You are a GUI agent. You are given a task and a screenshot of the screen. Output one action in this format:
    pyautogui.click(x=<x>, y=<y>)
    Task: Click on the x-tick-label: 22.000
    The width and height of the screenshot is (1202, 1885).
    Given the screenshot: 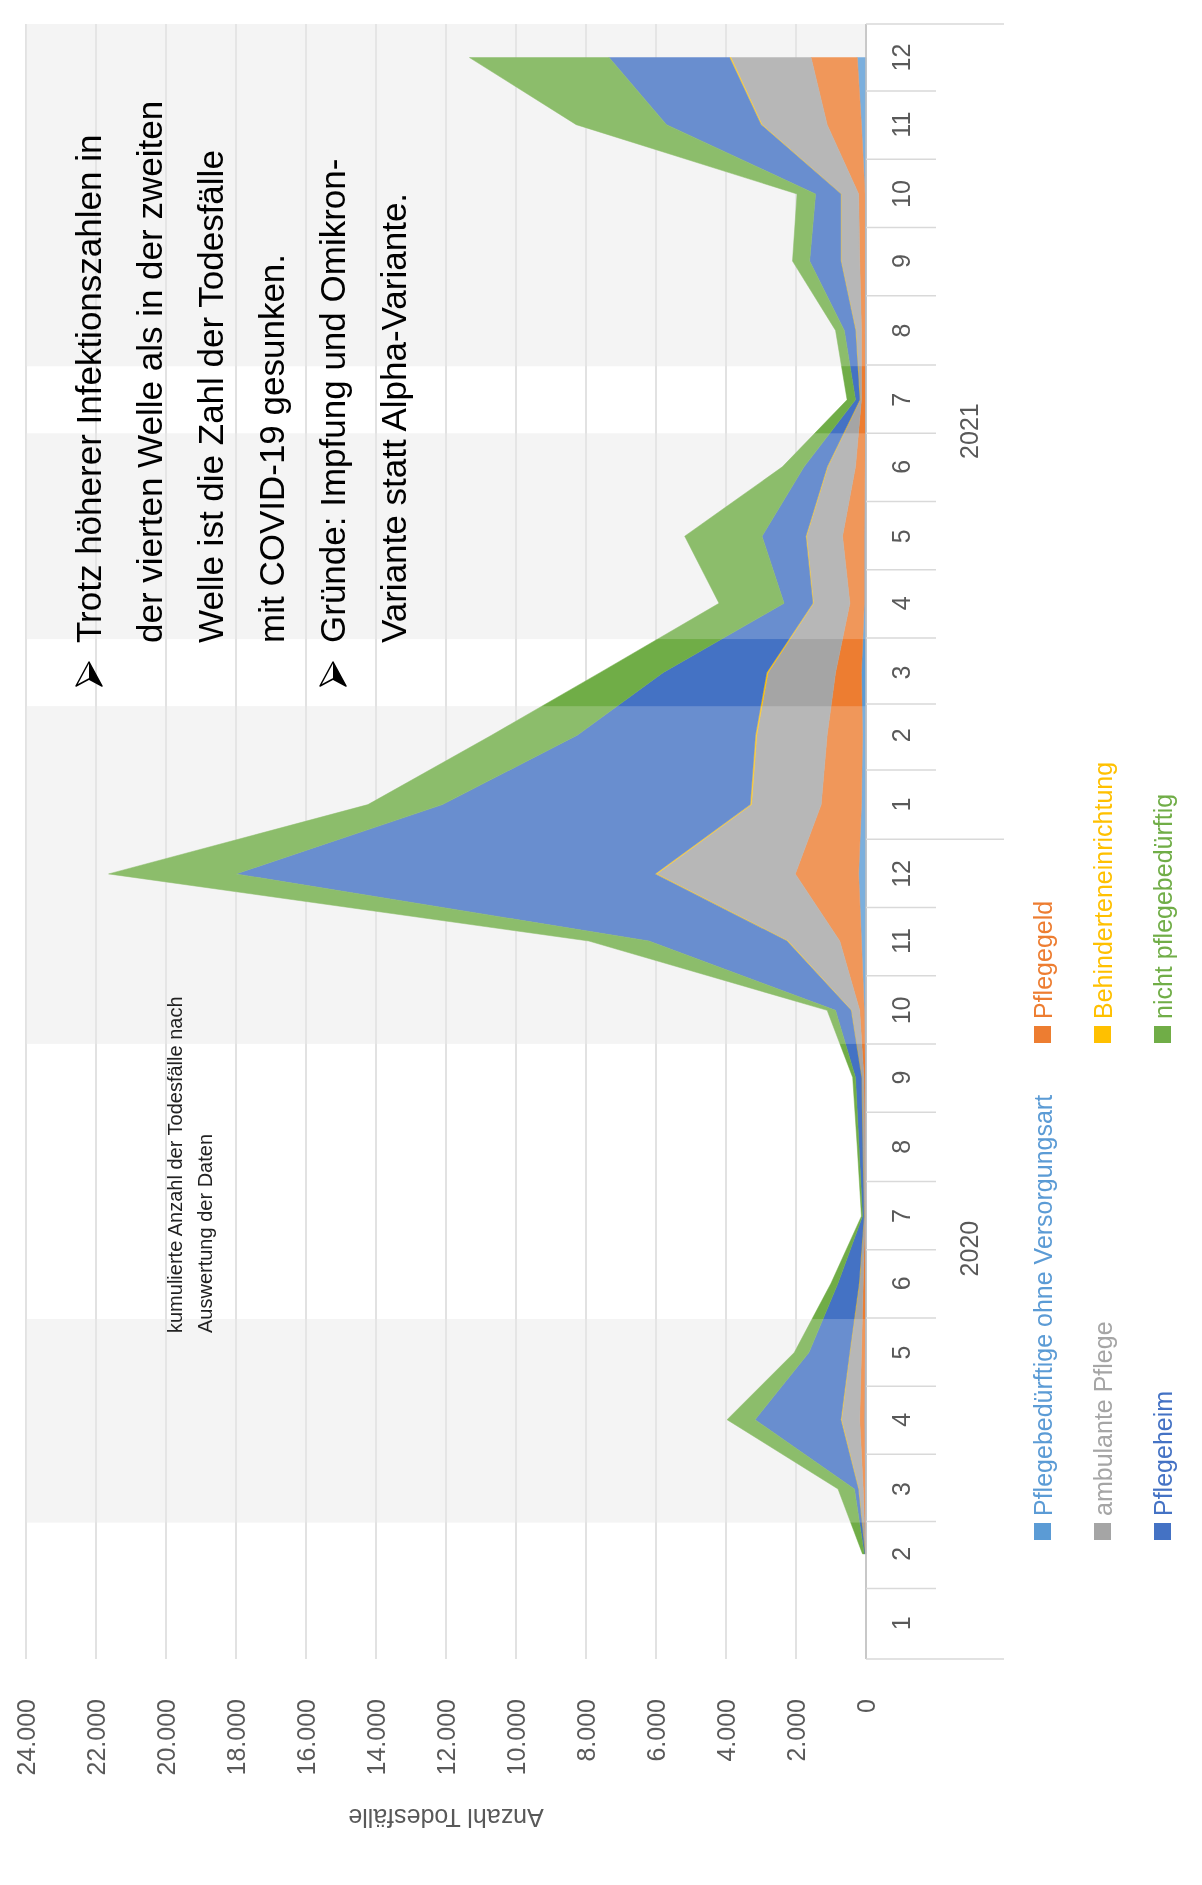 What is the action you would take?
    pyautogui.click(x=95, y=1737)
    